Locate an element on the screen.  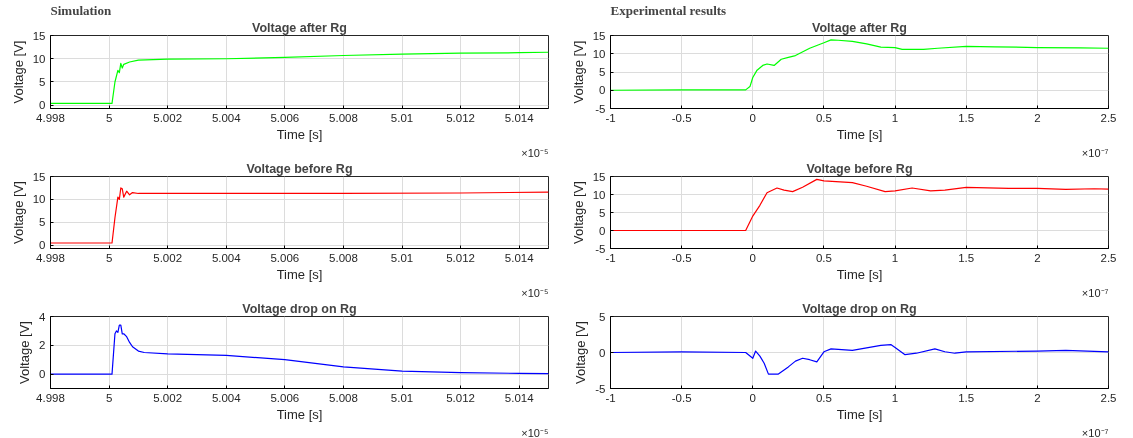
text: Experimental results is located at coordinates (668, 10).